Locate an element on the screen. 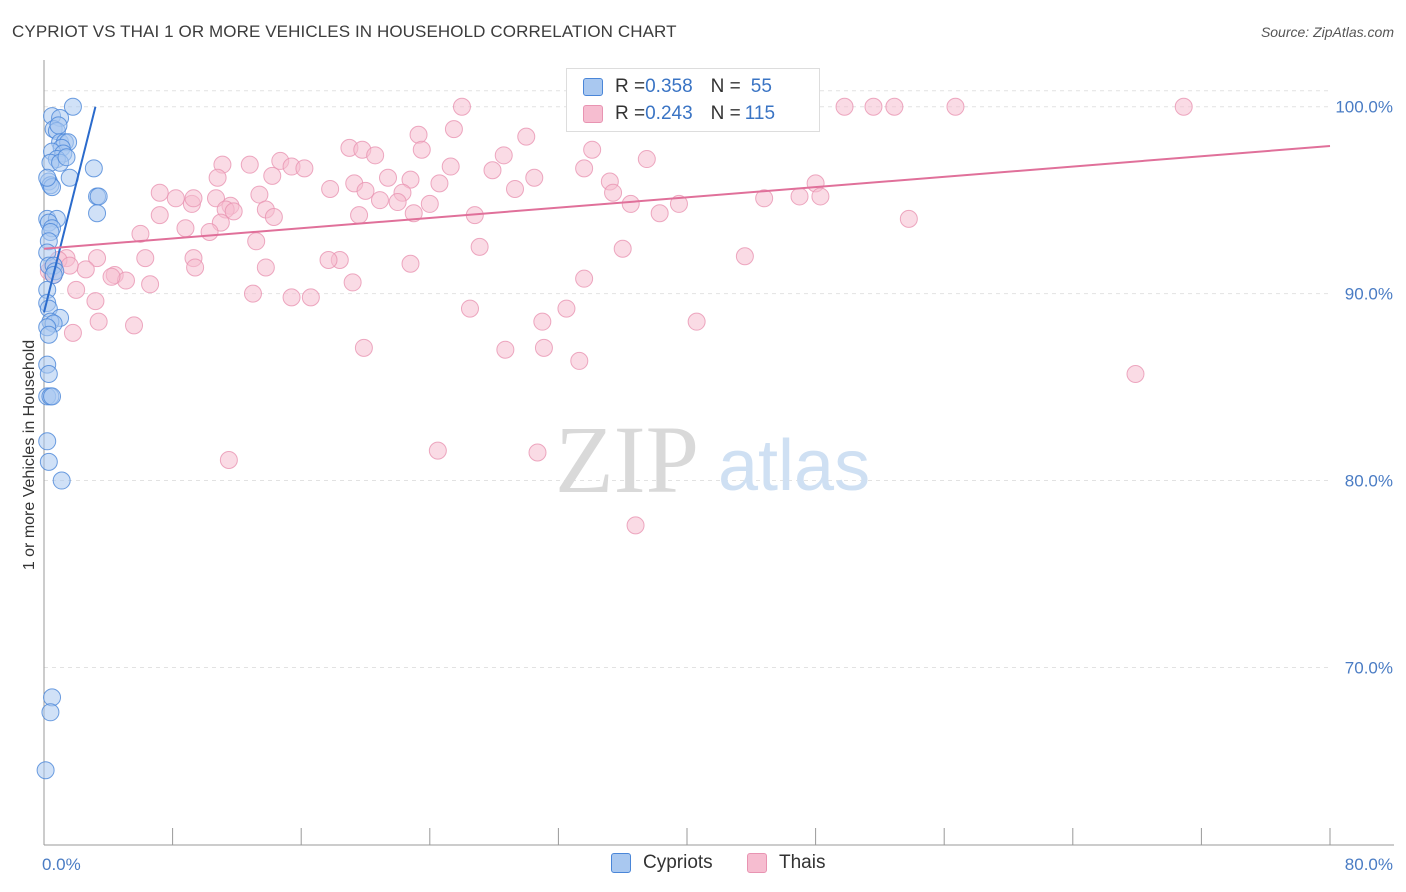  y-tick-label: 70.0% is located at coordinates (1369, 667).